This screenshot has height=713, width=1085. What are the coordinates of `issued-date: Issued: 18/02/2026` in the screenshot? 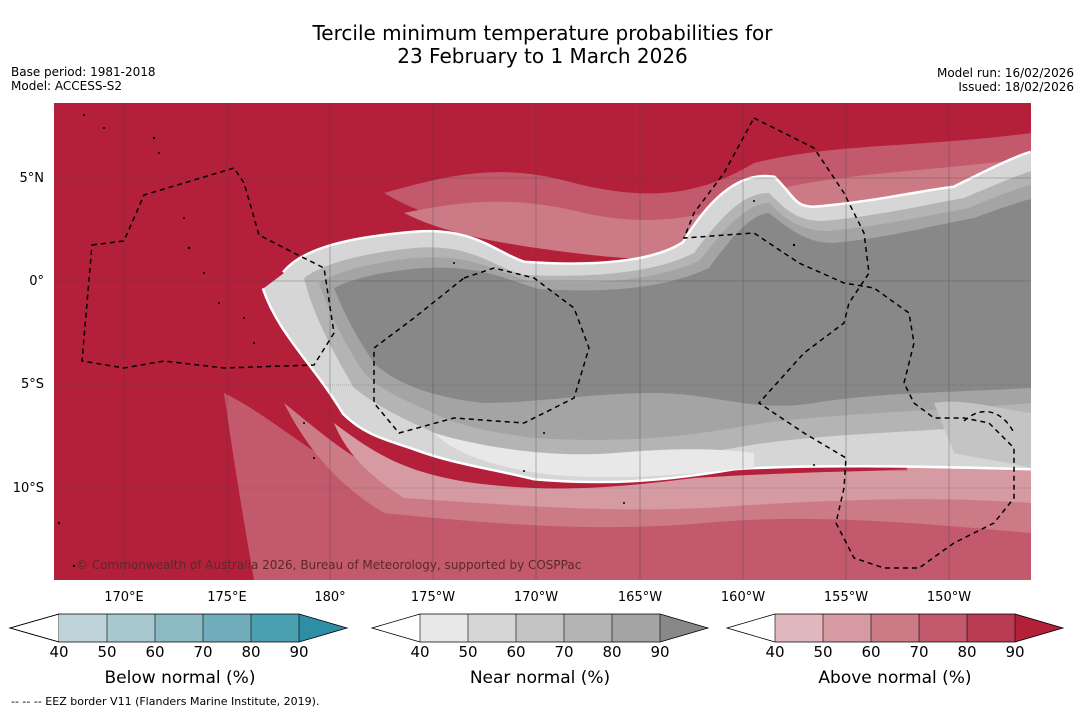 It's located at (1016, 87).